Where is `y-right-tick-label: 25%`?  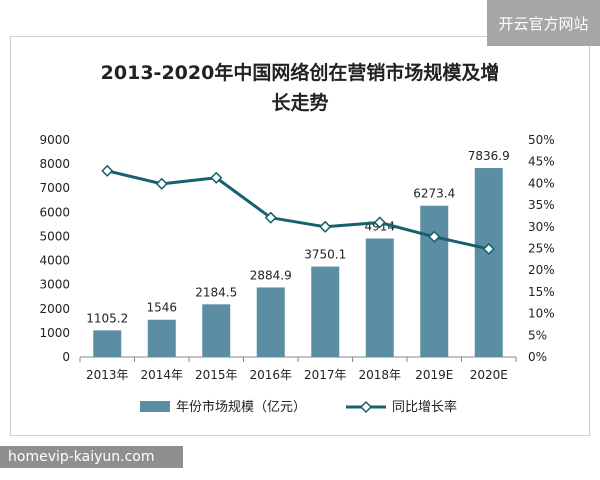 y-right-tick-label: 25% is located at coordinates (541, 249).